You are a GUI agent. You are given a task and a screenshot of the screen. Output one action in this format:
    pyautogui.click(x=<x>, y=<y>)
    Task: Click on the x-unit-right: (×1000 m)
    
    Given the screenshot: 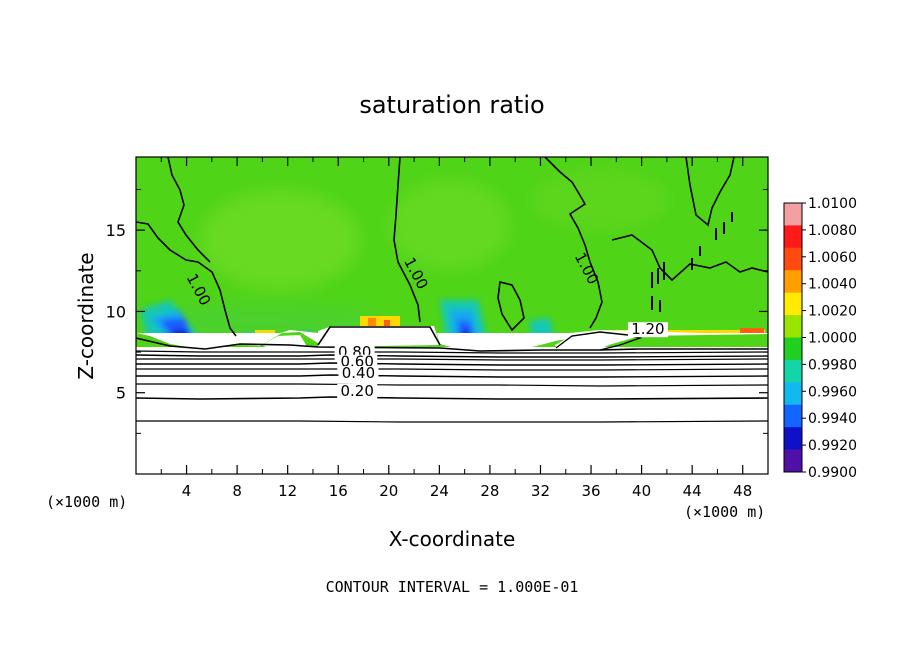 What is the action you would take?
    pyautogui.click(x=724, y=512)
    